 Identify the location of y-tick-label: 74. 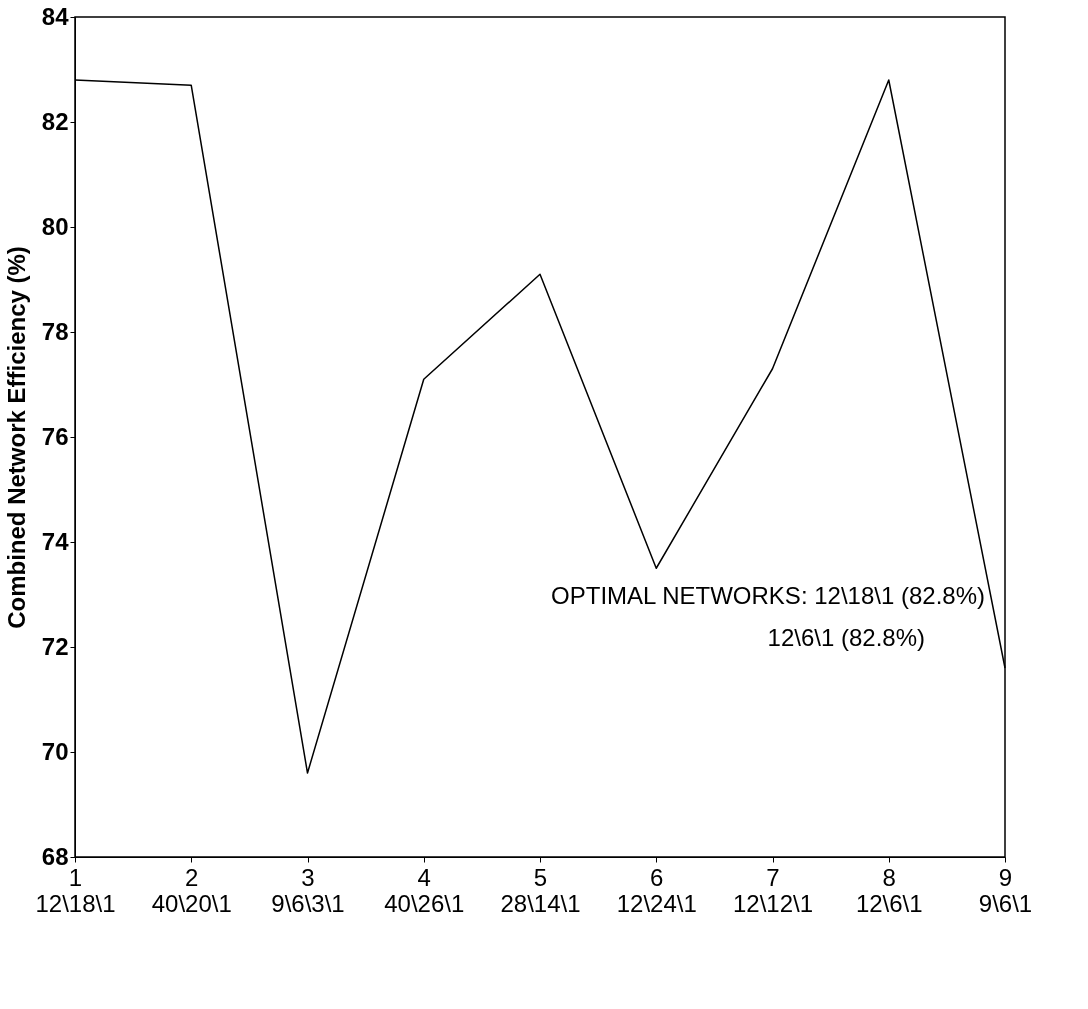
(55, 541).